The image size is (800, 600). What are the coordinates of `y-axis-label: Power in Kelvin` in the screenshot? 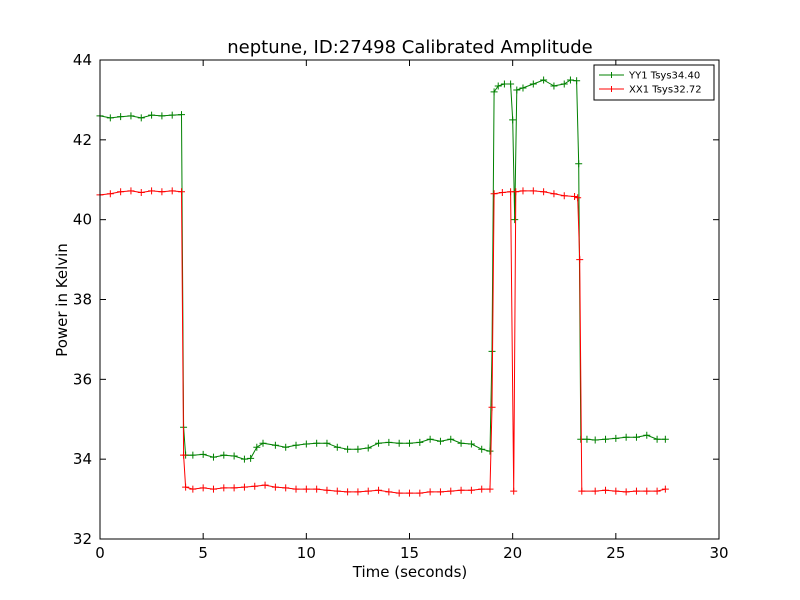 It's located at (62, 300).